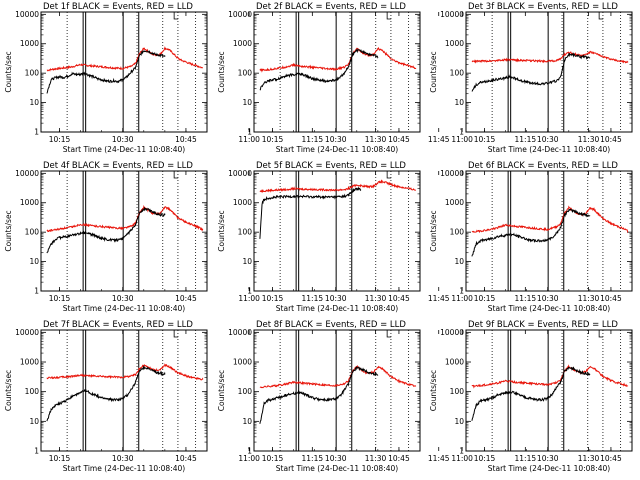 The height and width of the screenshot is (480, 640). Describe the element at coordinates (543, 325) in the screenshot. I see `panel-title: Det 9f BLACK = Events, RED = LLD` at that location.